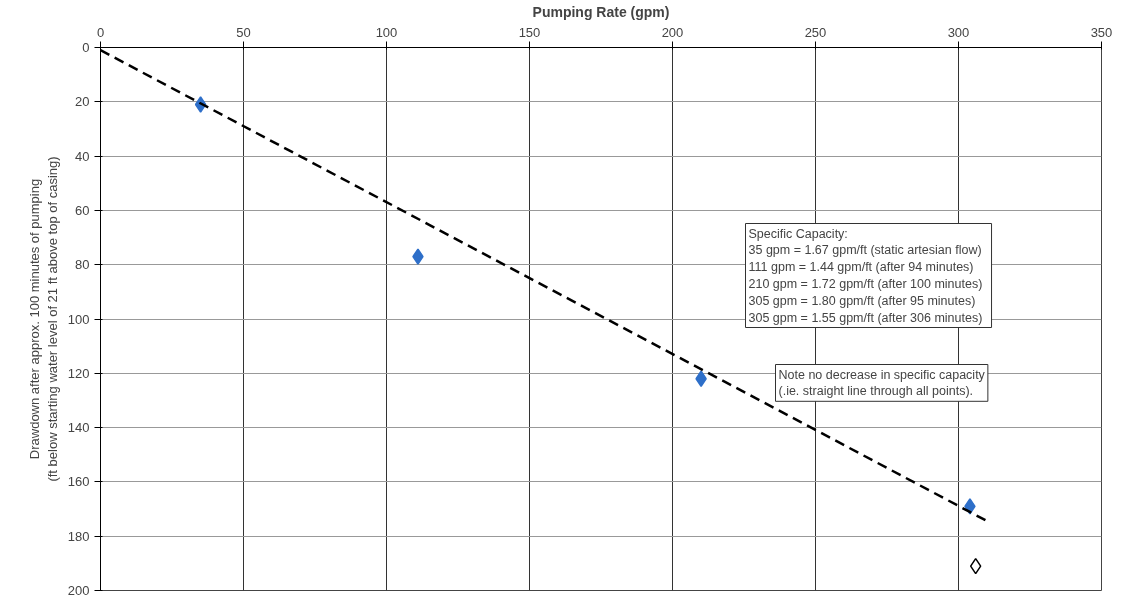 The height and width of the screenshot is (596, 1127). I want to click on x-tick-label: 150, so click(529, 32).